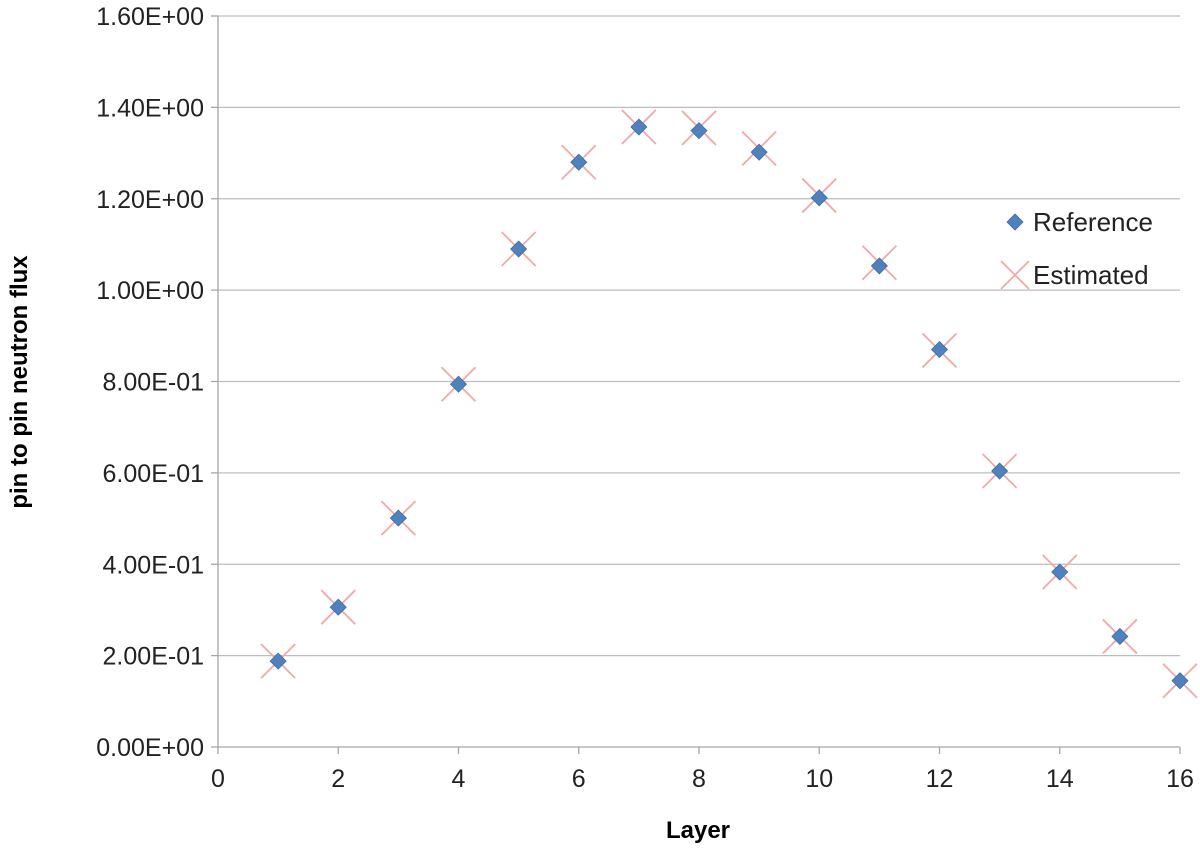 The image size is (1200, 853). I want to click on x-tick-label: 2, so click(338, 779).